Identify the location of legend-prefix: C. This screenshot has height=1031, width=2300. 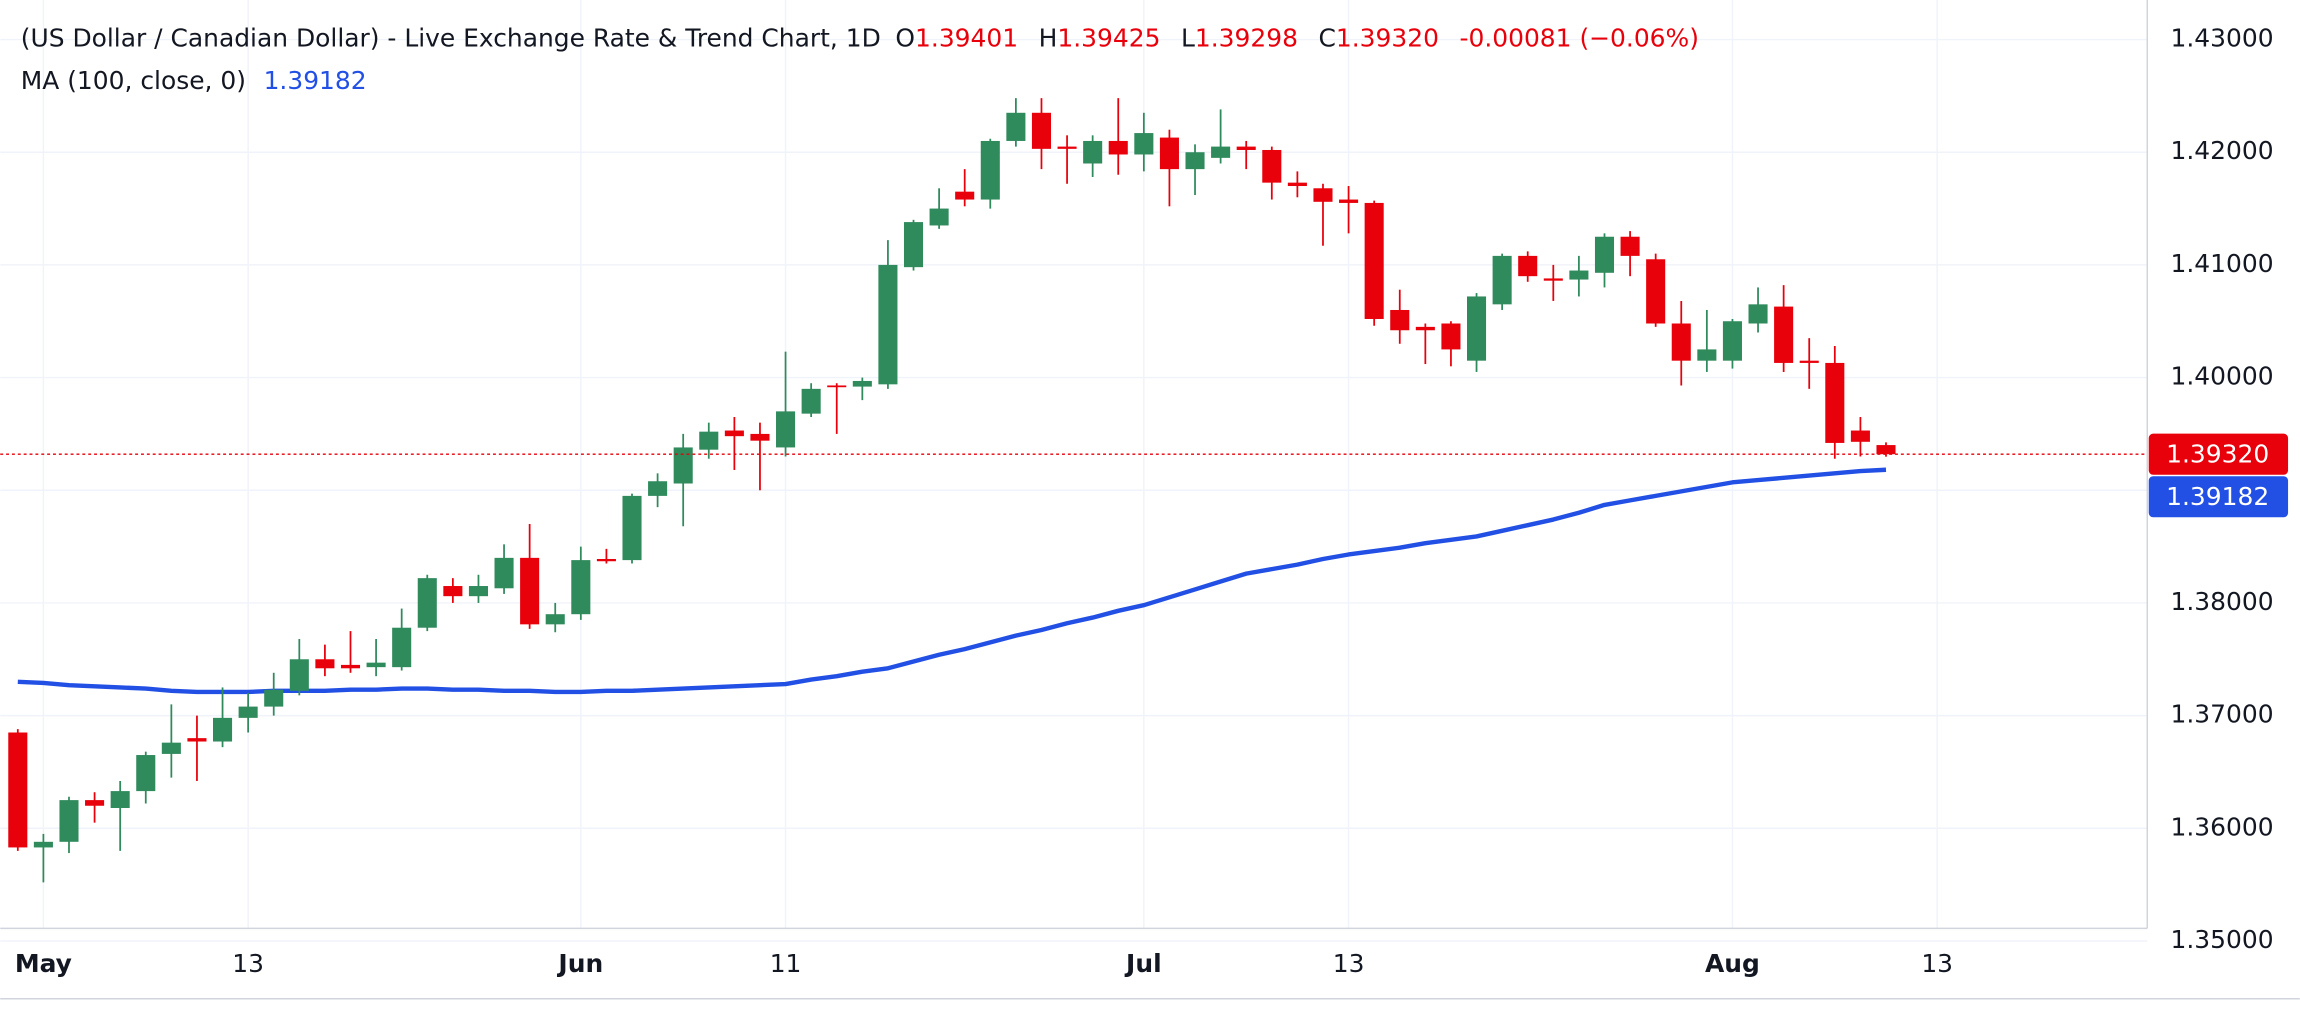
(1326, 38).